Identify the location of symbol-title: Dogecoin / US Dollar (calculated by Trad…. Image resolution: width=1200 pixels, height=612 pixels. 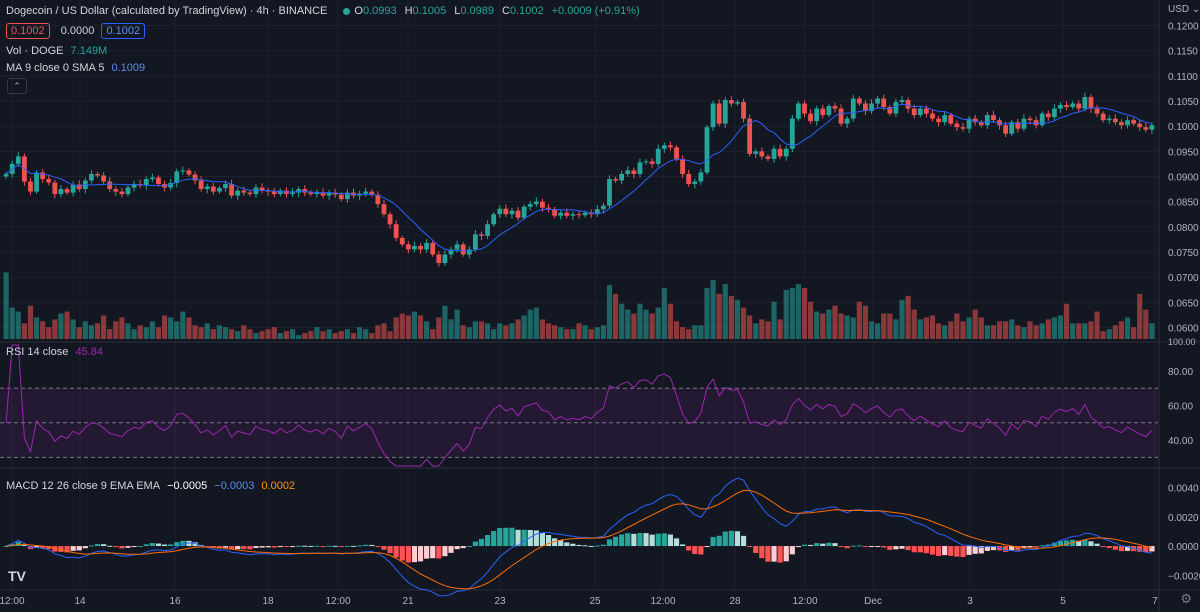
(167, 11).